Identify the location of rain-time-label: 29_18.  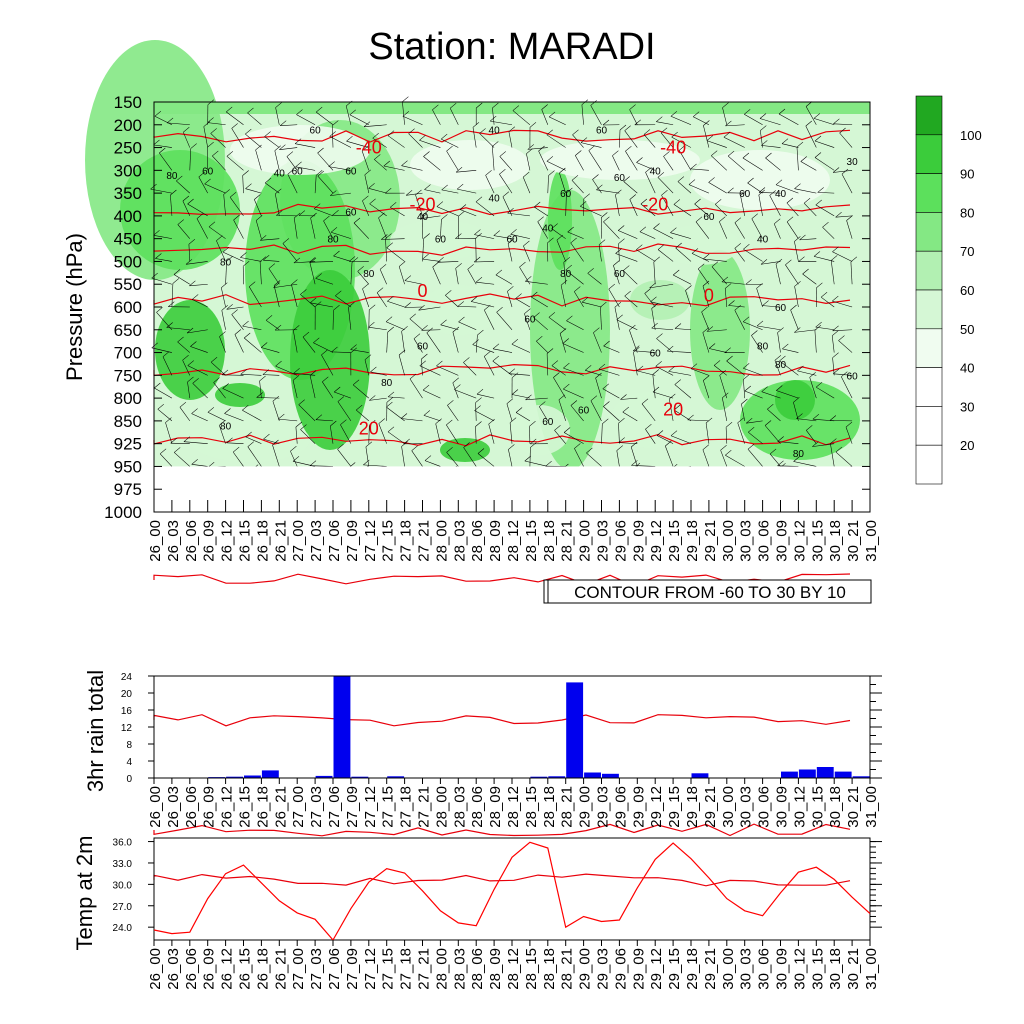
(692, 807).